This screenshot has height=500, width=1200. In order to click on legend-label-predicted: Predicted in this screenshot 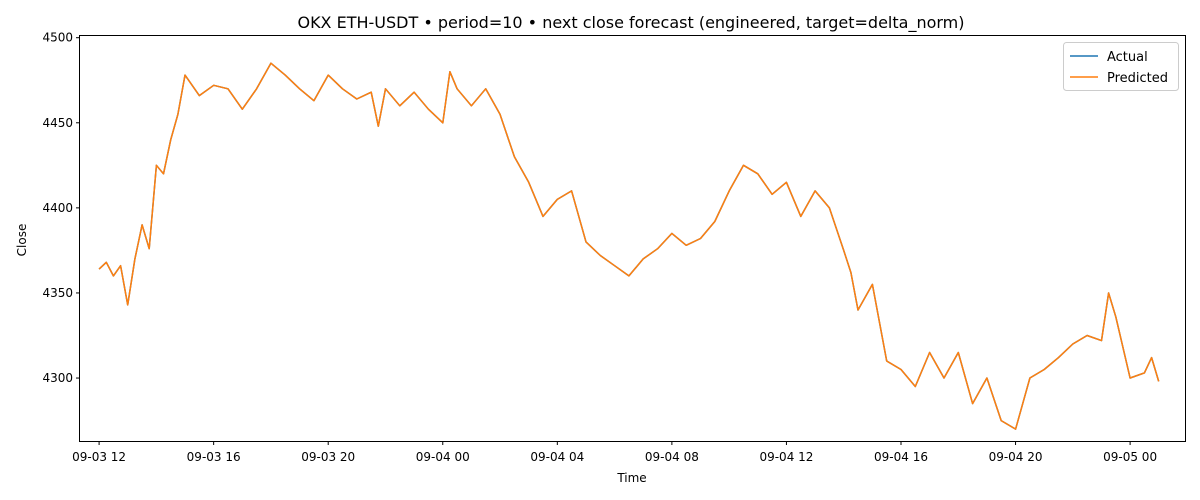, I will do `click(1137, 78)`.